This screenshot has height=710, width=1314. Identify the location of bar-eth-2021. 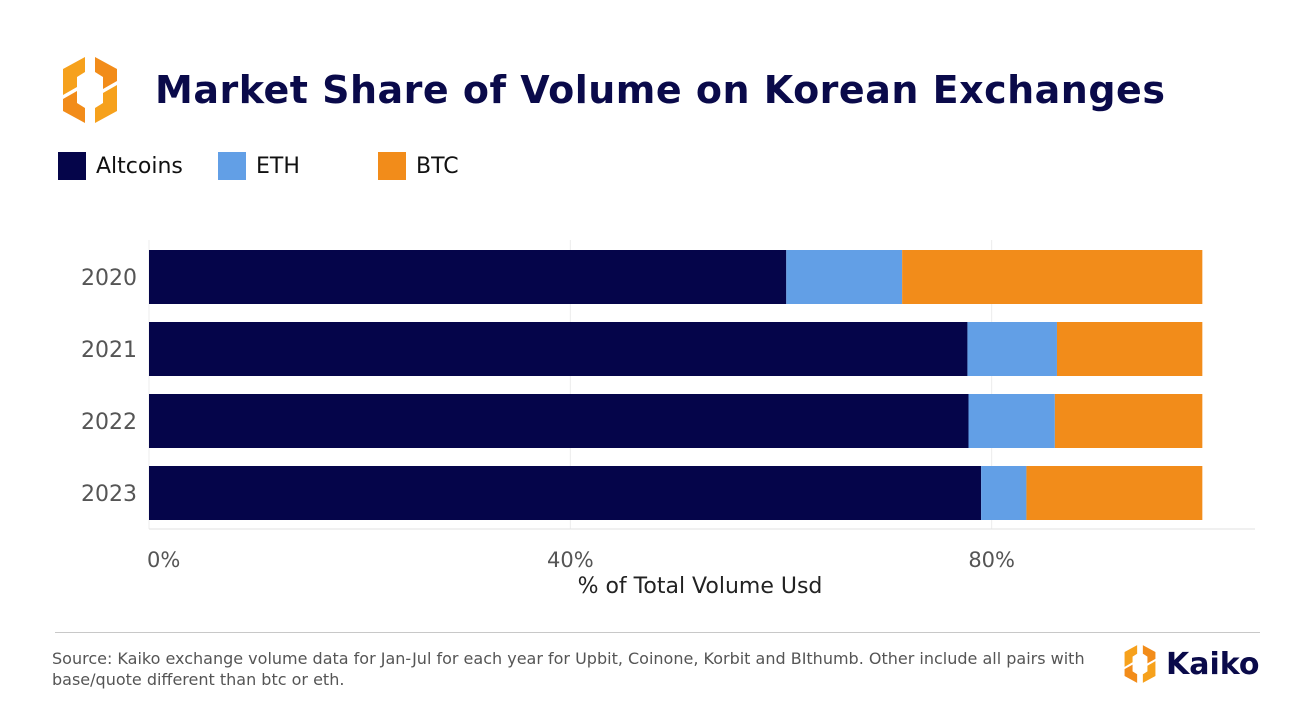
(1012, 349).